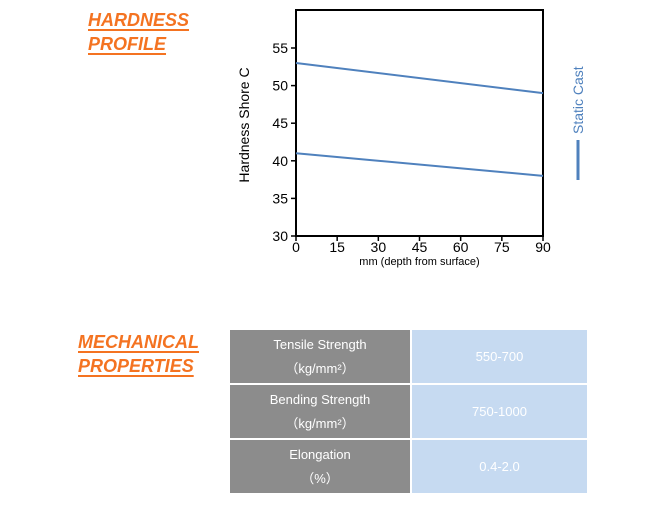 The image size is (650, 507). What do you see at coordinates (280, 236) in the screenshot?
I see `y-tick-label: 30` at bounding box center [280, 236].